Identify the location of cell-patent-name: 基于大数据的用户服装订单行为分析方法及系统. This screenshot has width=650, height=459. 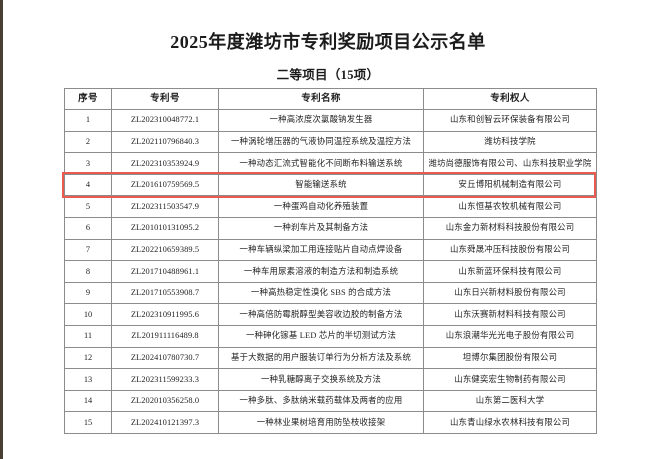
(321, 358).